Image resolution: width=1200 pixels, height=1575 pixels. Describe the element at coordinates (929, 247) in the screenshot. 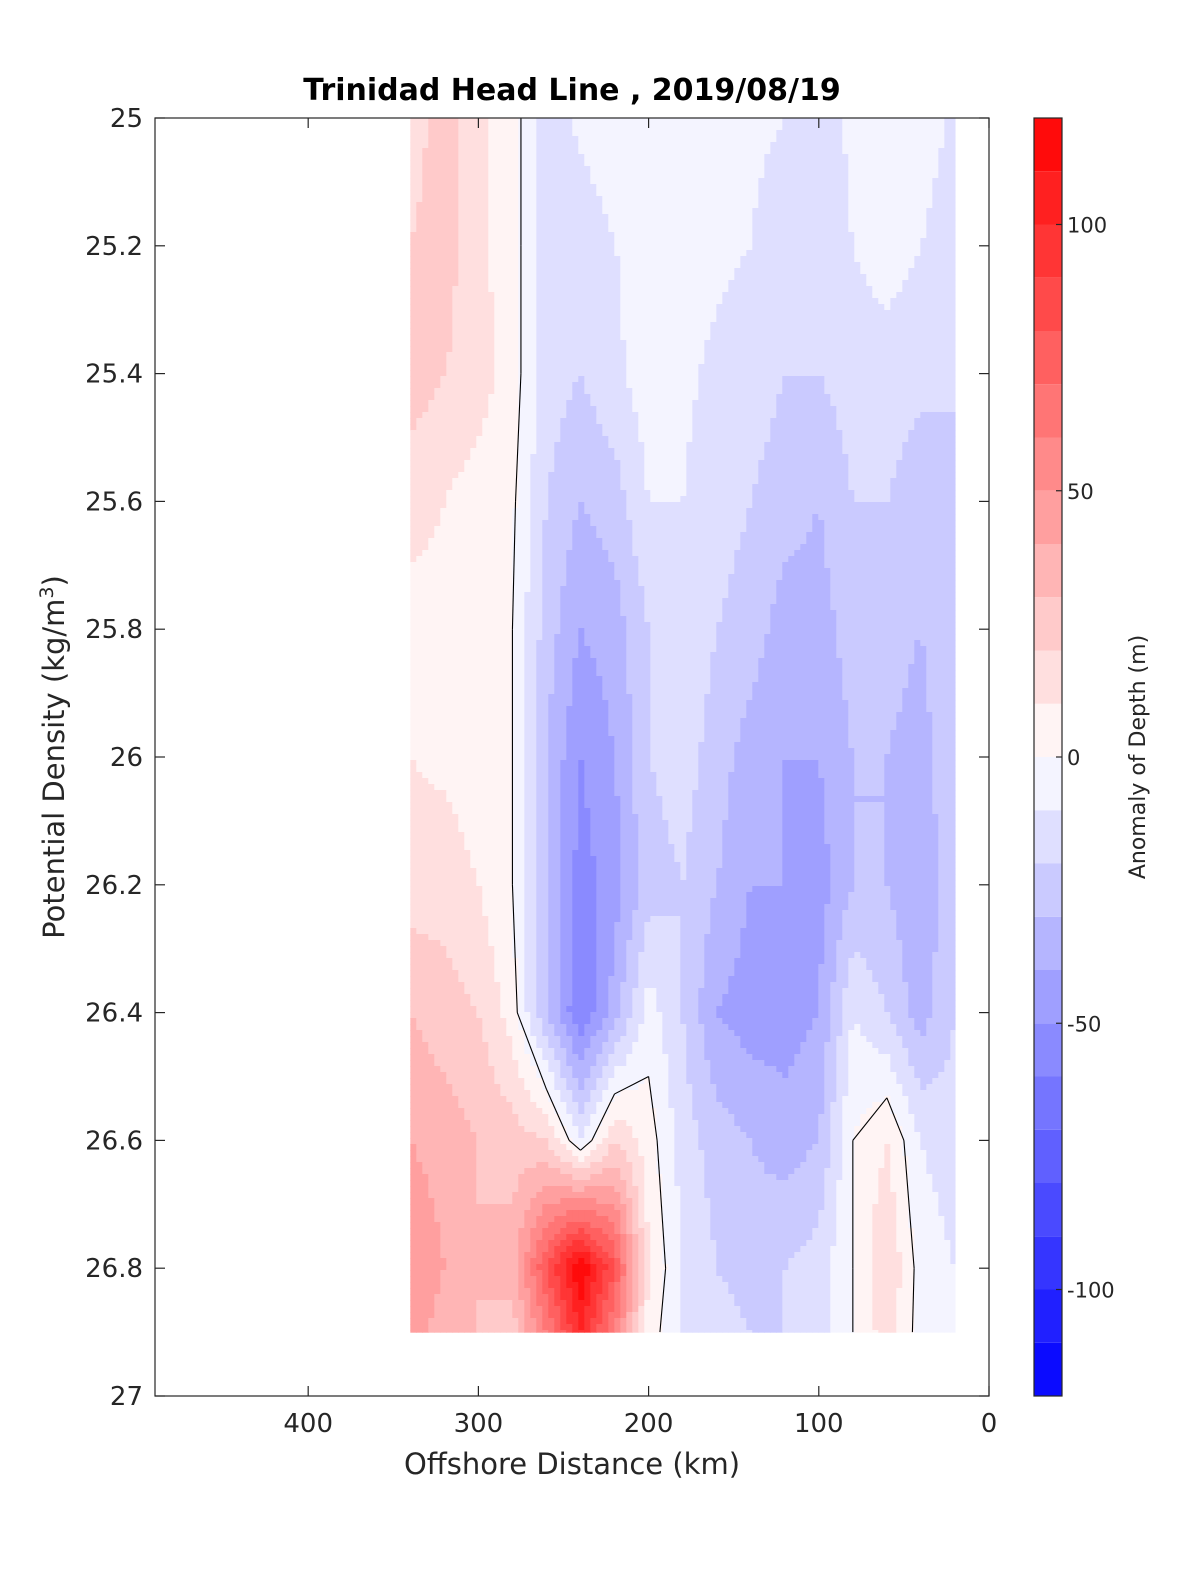

I see `contour-cell-1997` at that location.